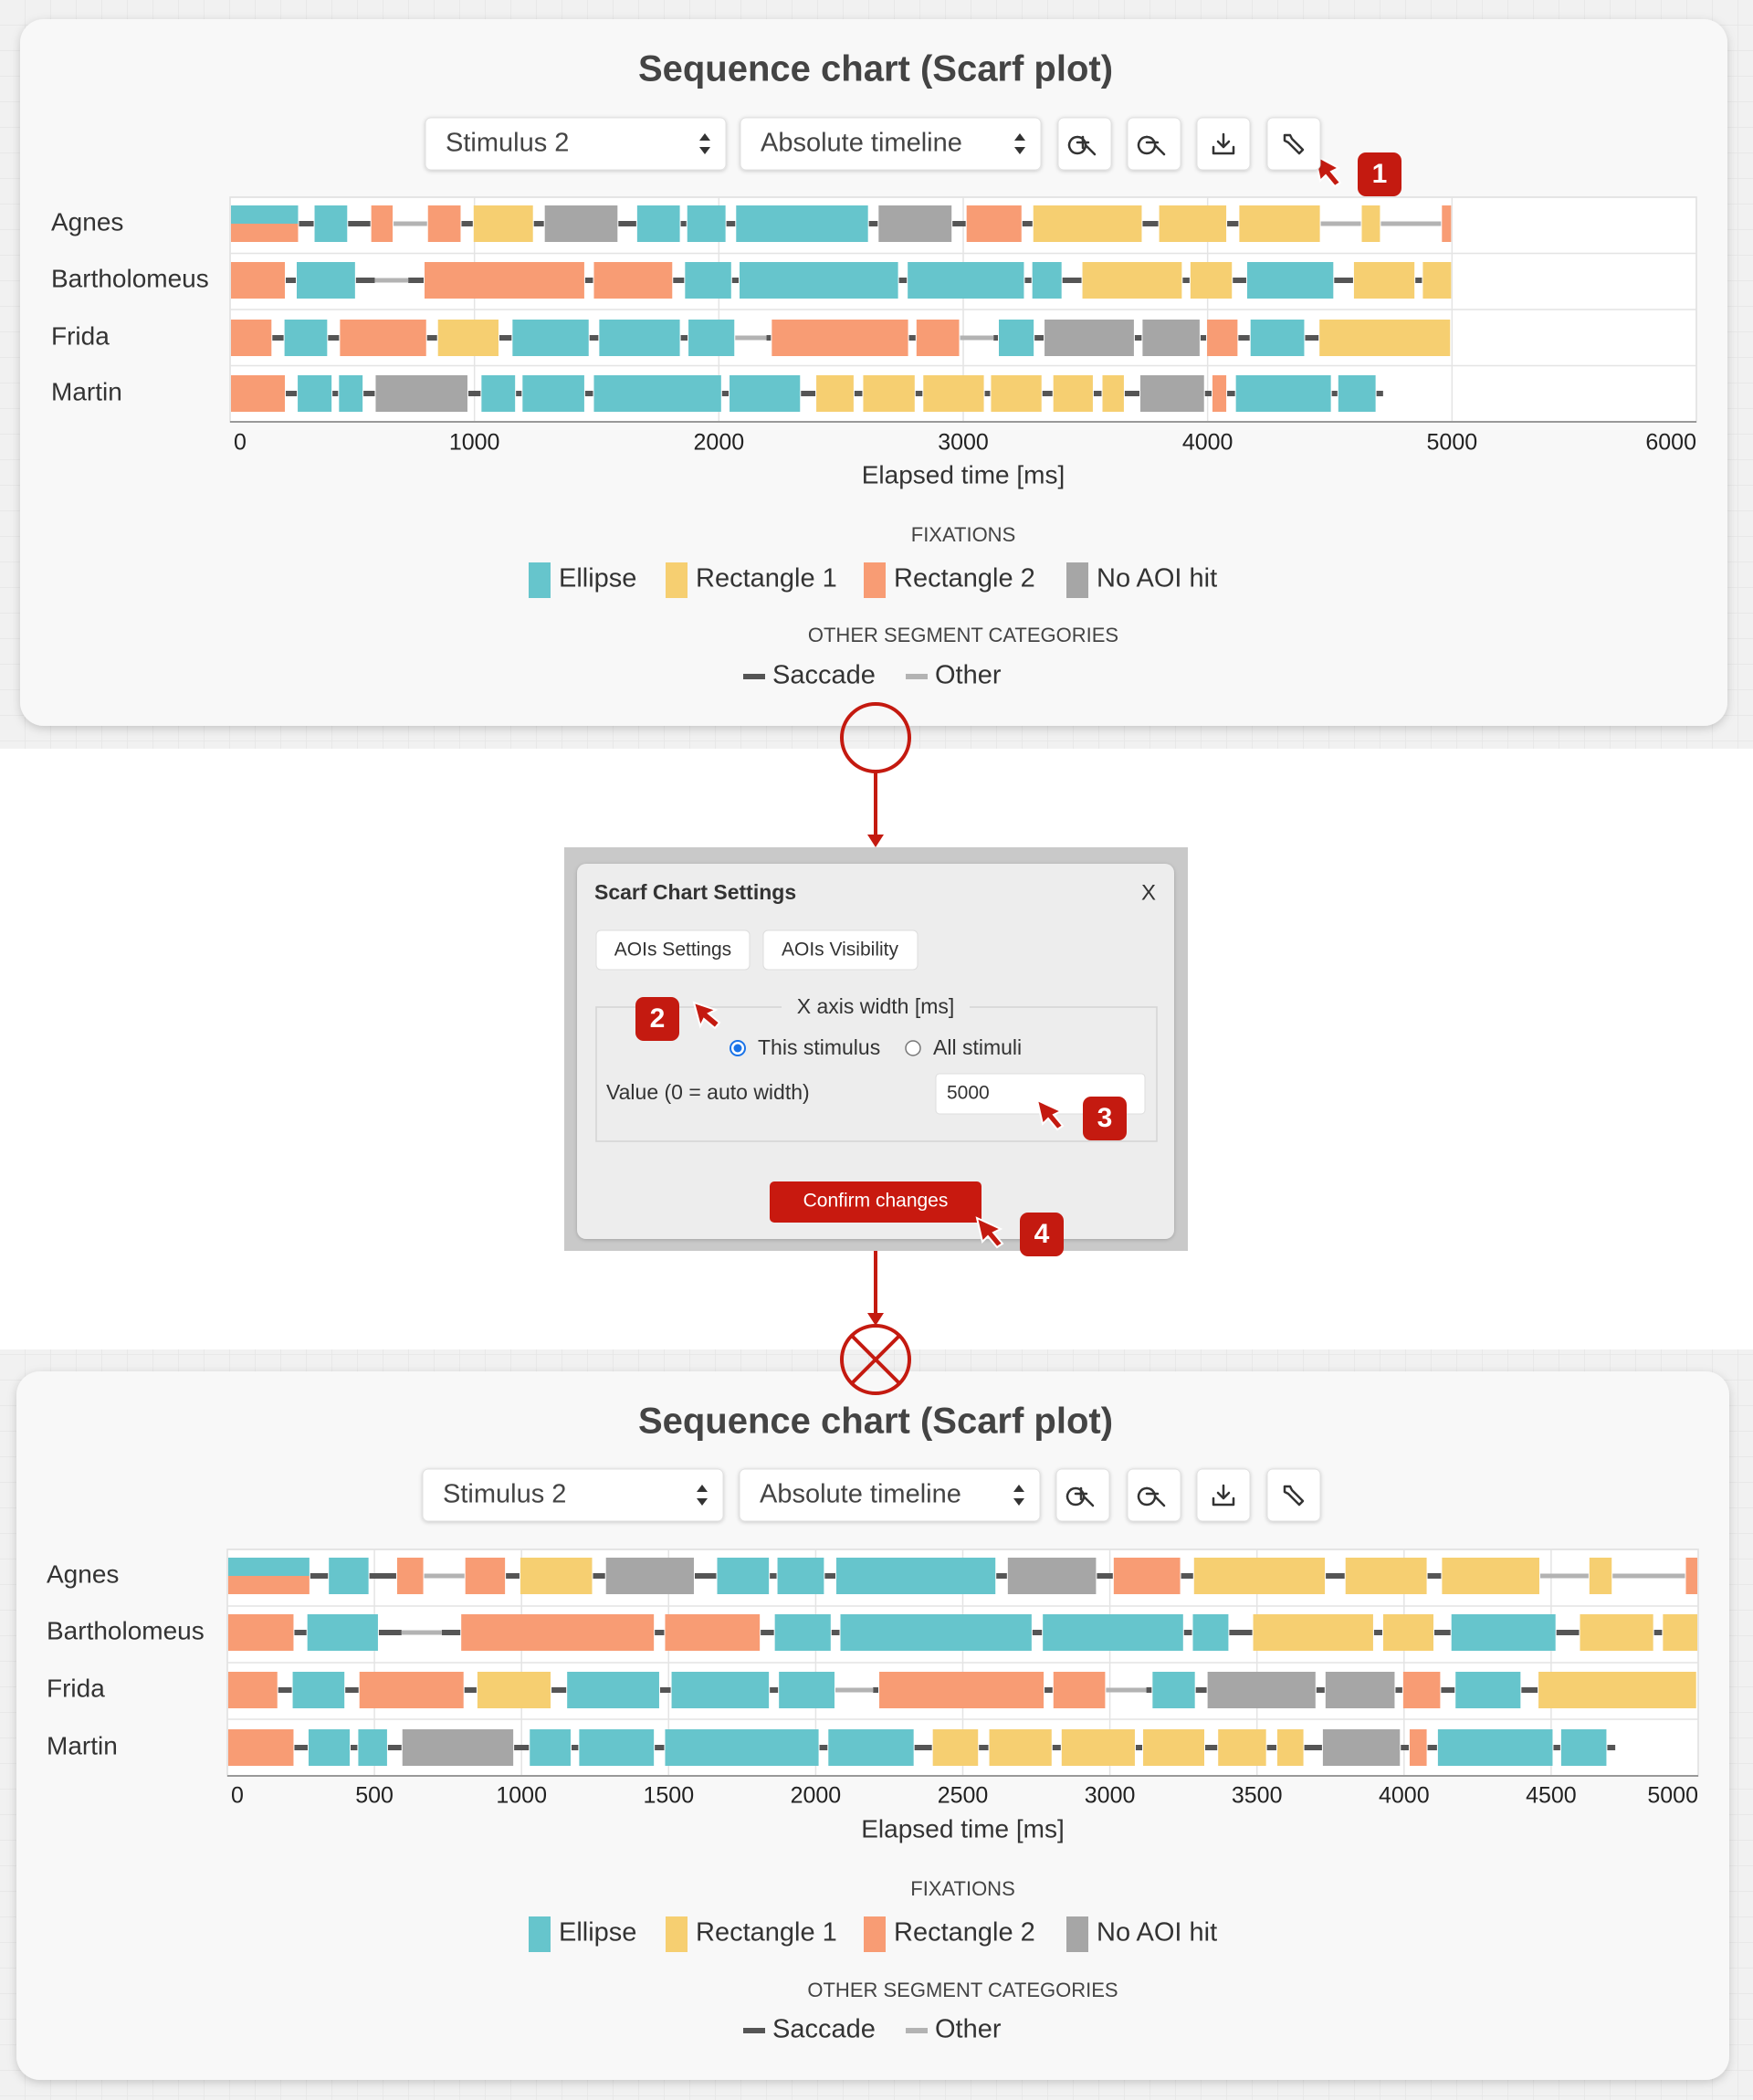  What do you see at coordinates (1672, 1796) in the screenshot?
I see `x-tick-label: 5000` at bounding box center [1672, 1796].